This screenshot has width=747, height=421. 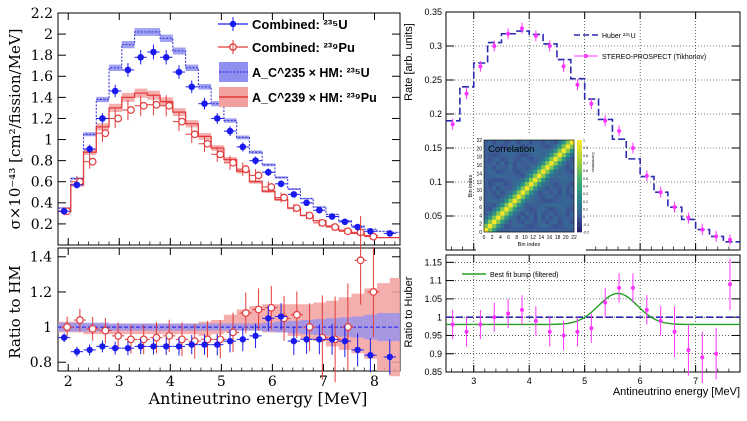 I want to click on x-axis-label: Antineutrino energy [MeV], so click(x=676, y=392).